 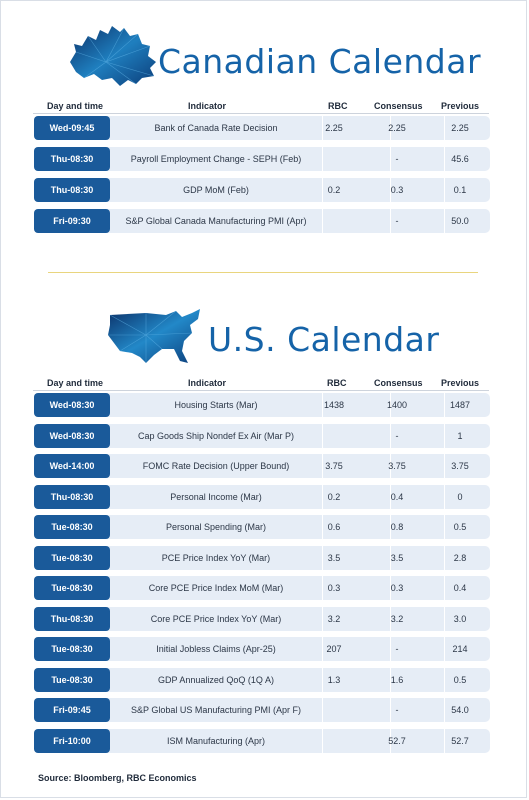 I want to click on section-divider, so click(x=263, y=272).